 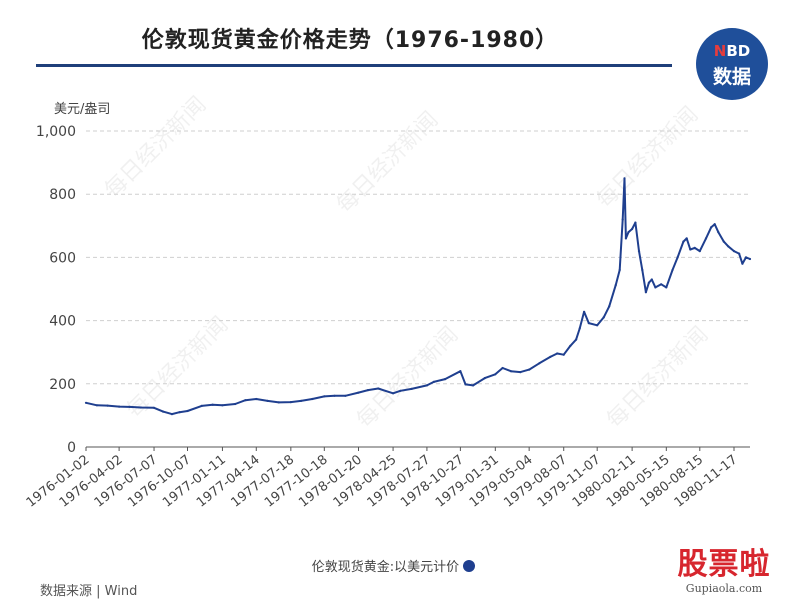 I want to click on y-tick-label: 600, so click(x=62, y=258).